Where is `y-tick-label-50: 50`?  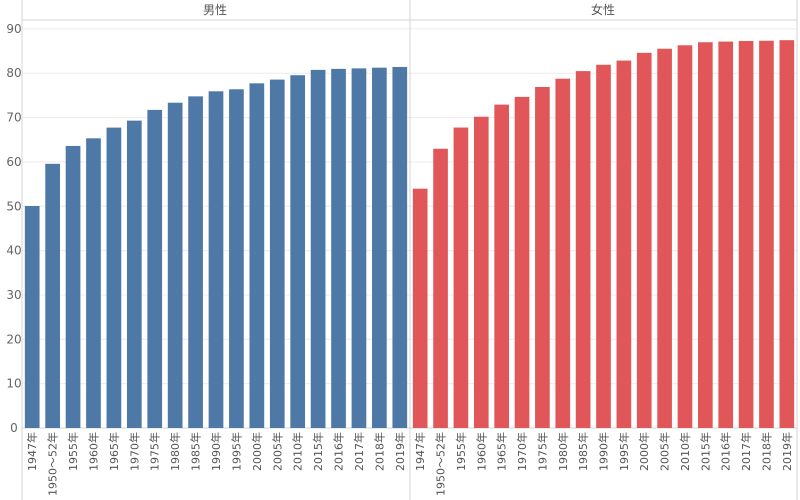 y-tick-label-50: 50 is located at coordinates (13, 206).